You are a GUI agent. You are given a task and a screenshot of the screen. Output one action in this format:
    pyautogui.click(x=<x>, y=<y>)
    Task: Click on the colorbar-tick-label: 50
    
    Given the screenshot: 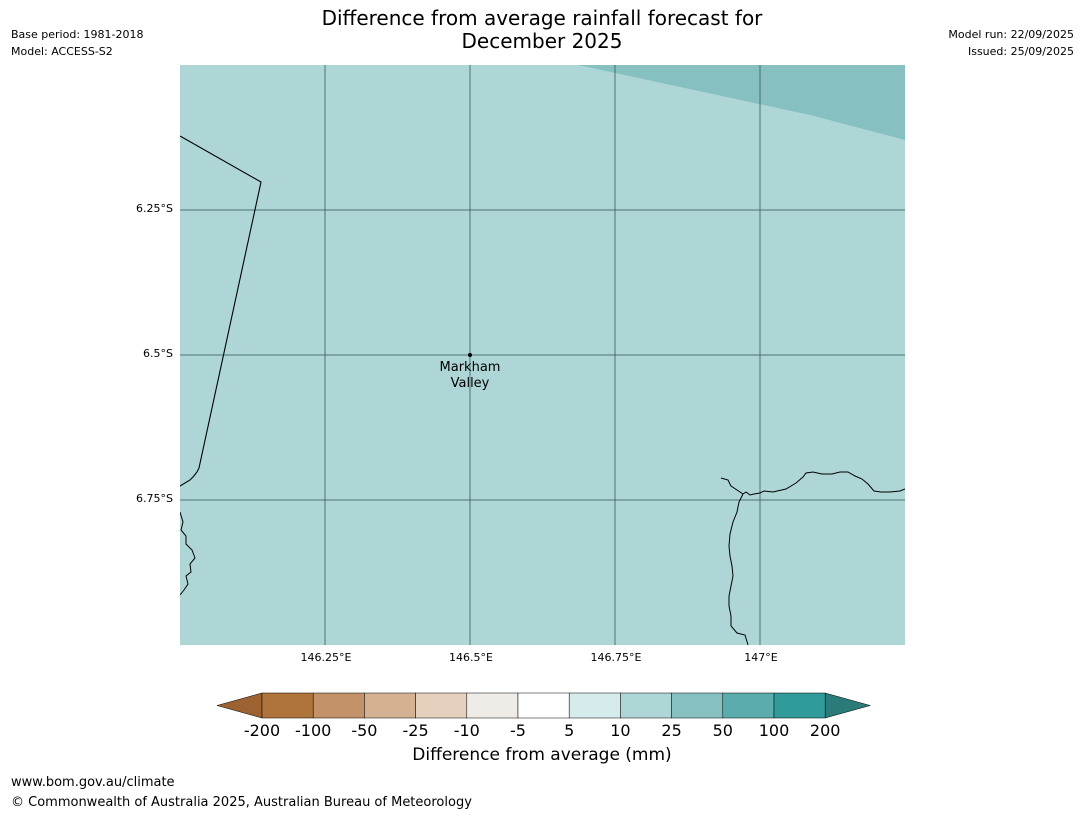 What is the action you would take?
    pyautogui.click(x=722, y=730)
    